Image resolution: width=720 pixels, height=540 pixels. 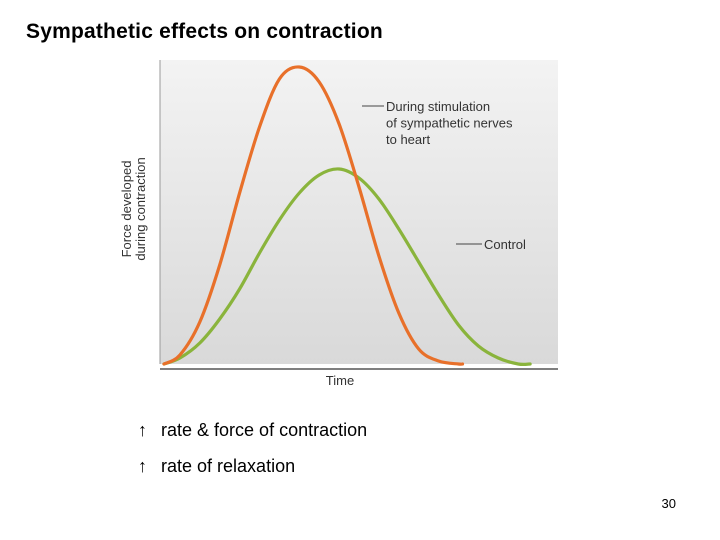 I want to click on annotation-sympathetic-text: to heart, so click(x=408, y=139).